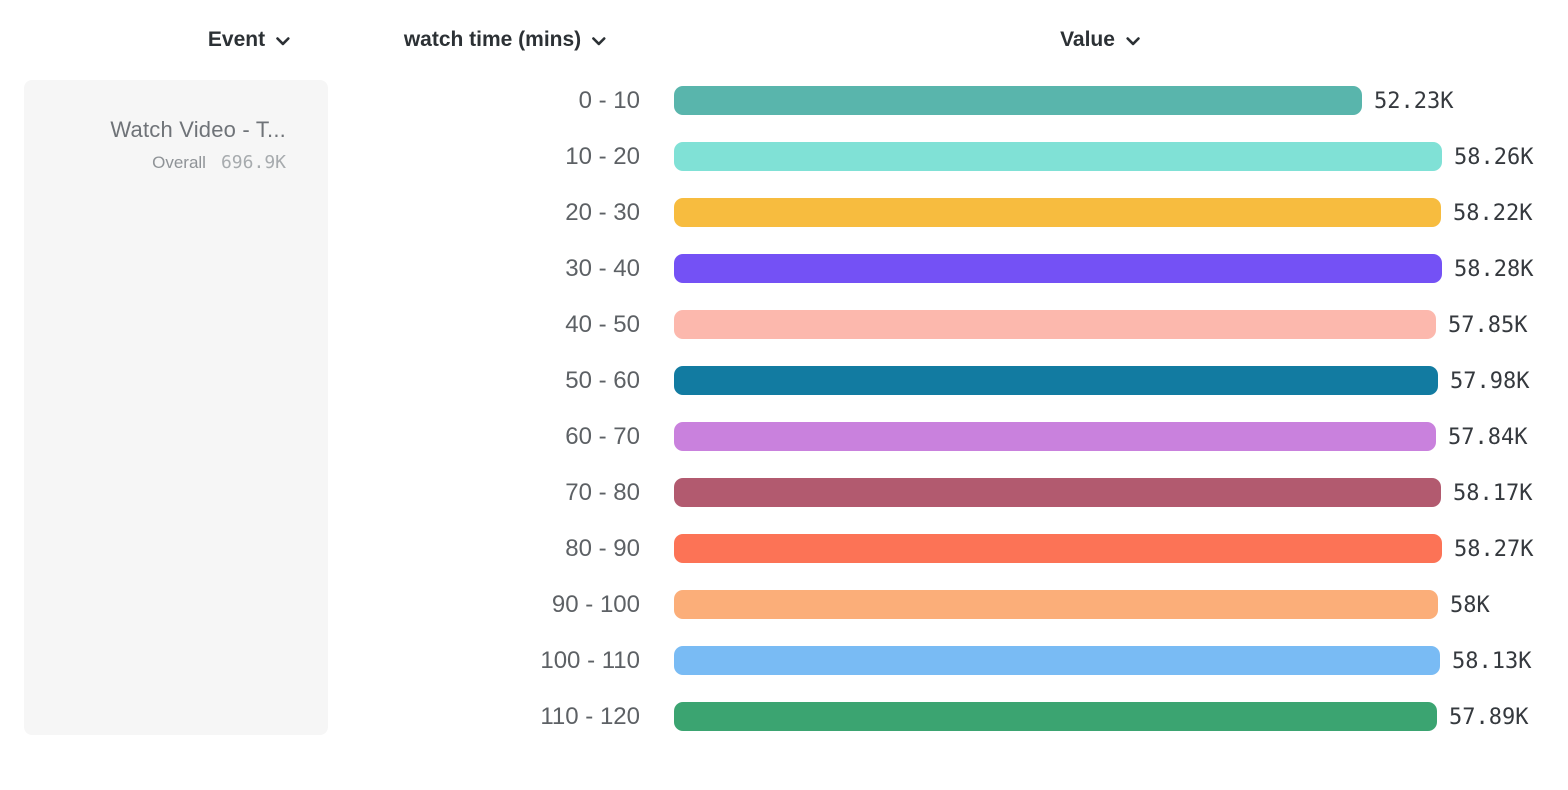 Image resolution: width=1568 pixels, height=790 pixels. I want to click on bar-row: 40 - 50 57.85K, so click(784, 324).